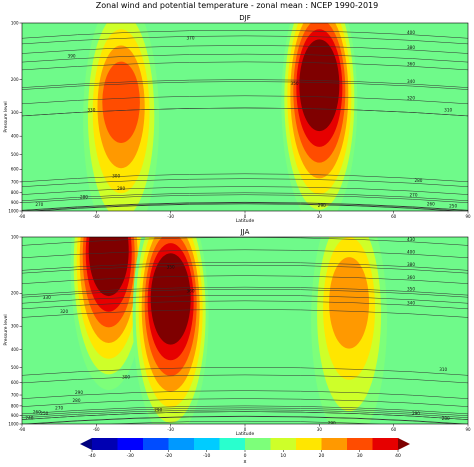  What do you see at coordinates (91, 456) in the screenshot?
I see `colorbar-tick-label: -40` at bounding box center [91, 456].